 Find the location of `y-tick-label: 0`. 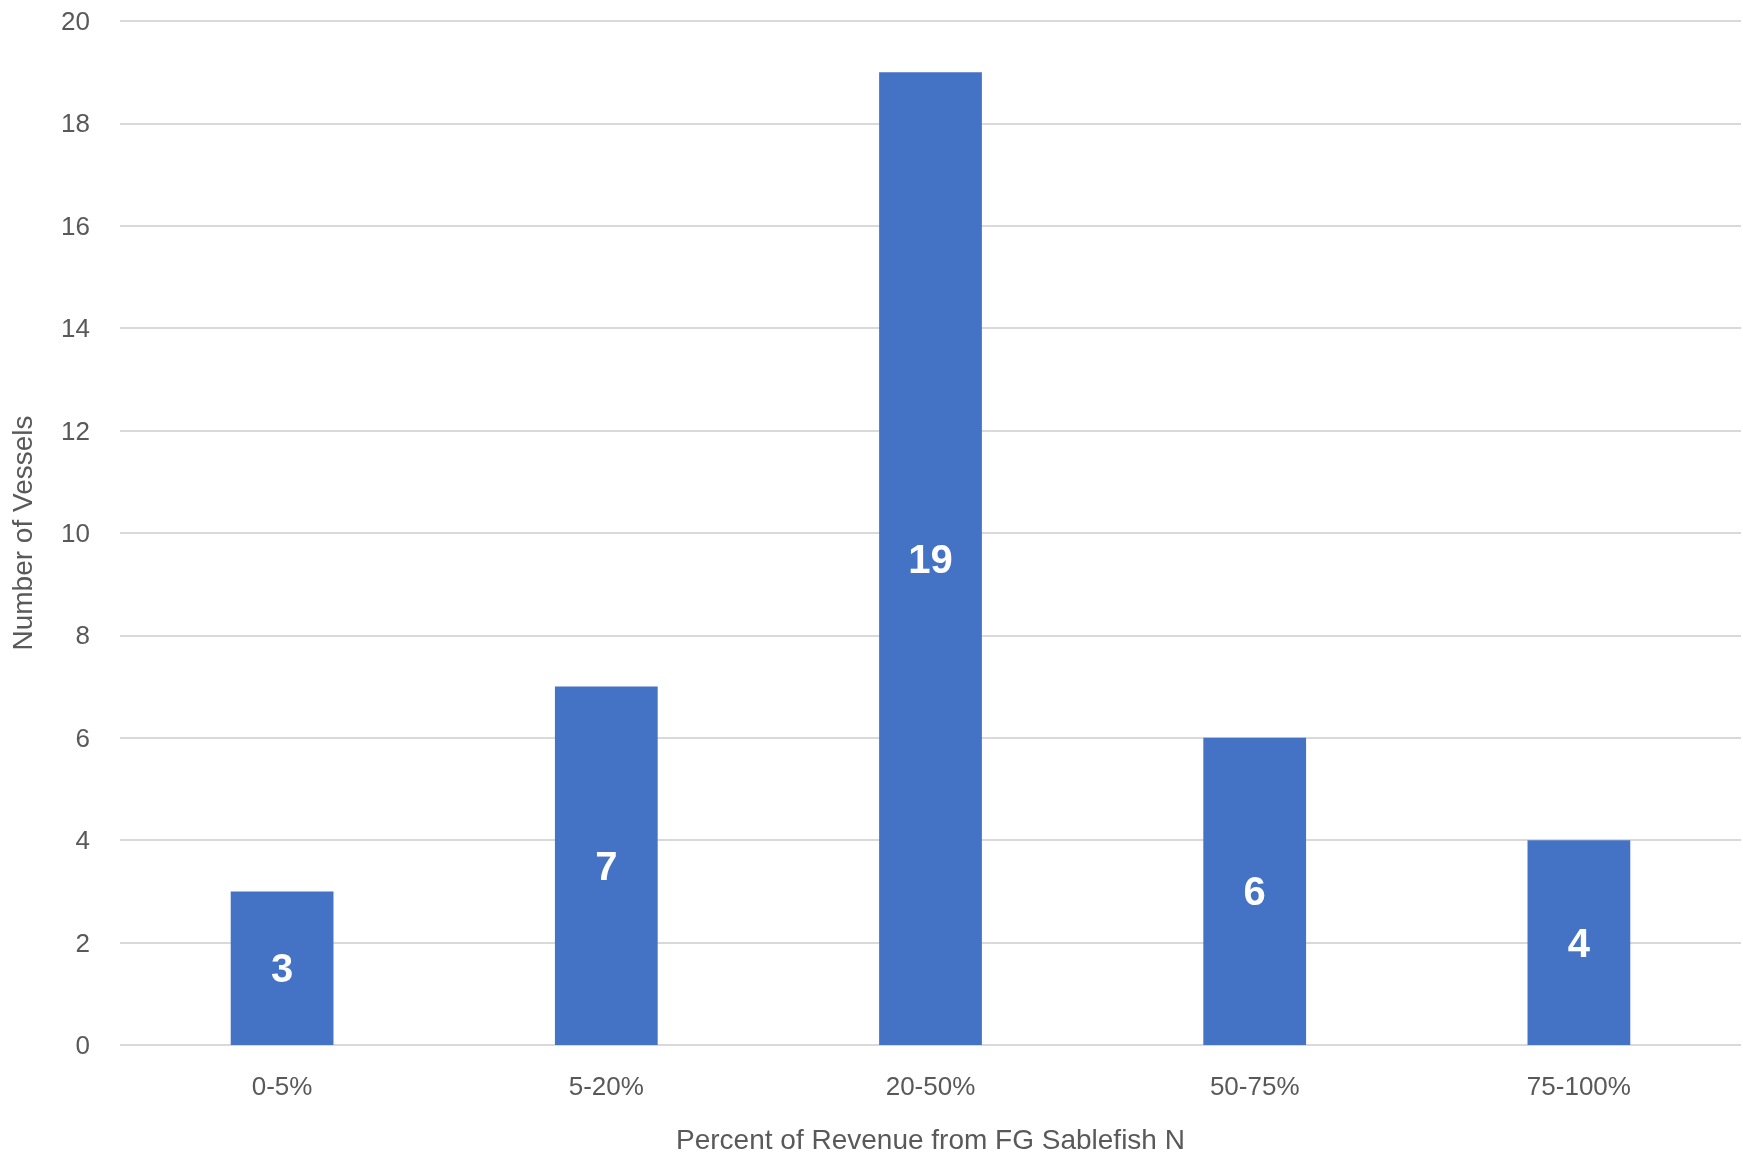

y-tick-label: 0 is located at coordinates (82, 1045).